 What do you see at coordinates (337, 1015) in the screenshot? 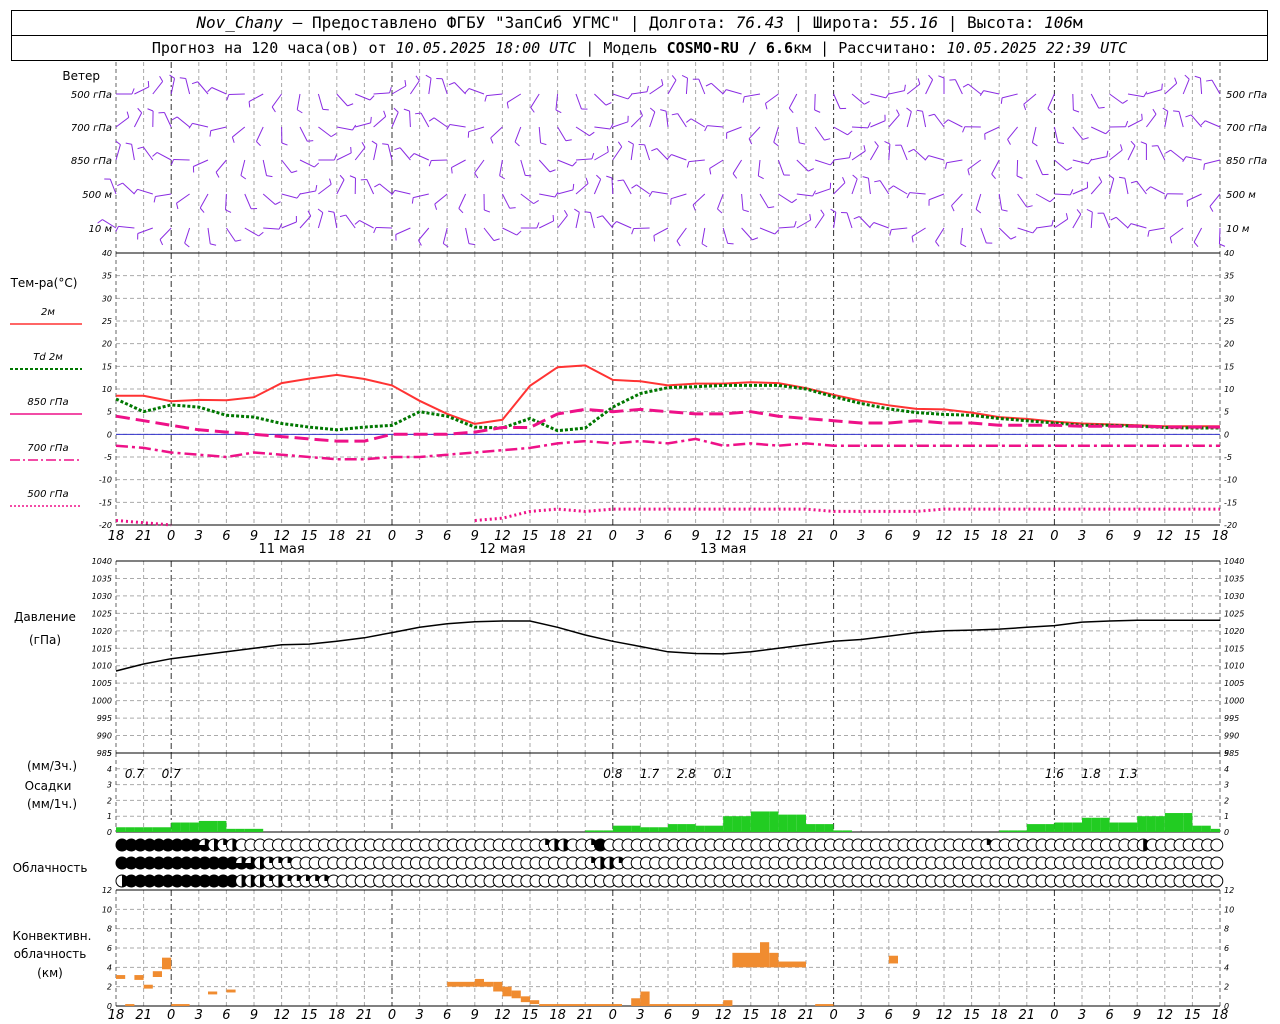
I see `x-tick-label-bottom: 18` at bounding box center [337, 1015].